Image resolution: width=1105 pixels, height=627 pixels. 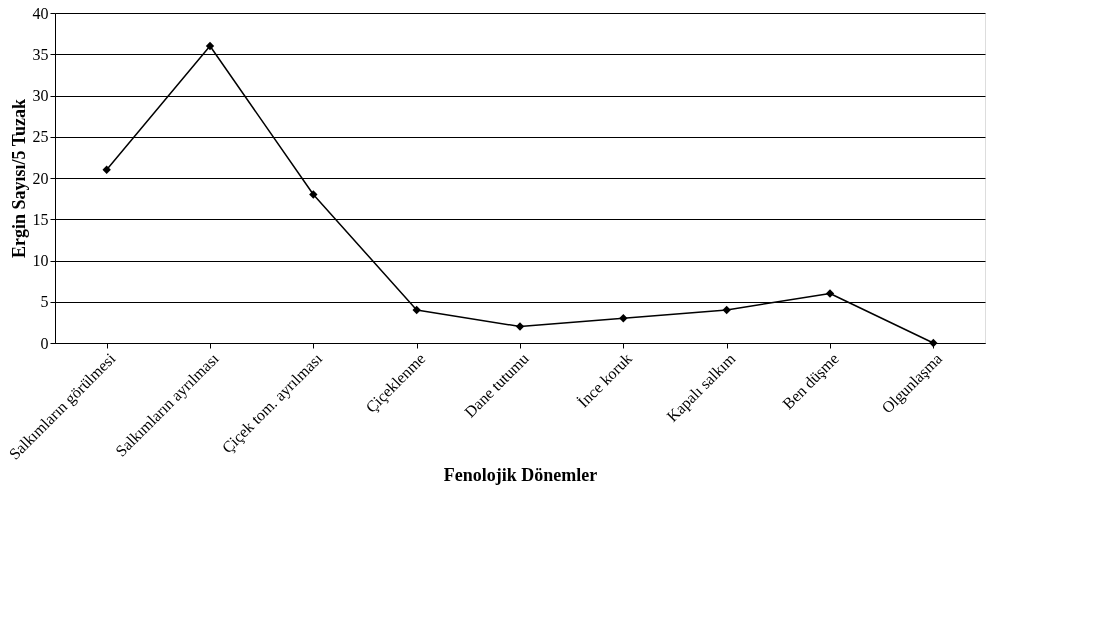 What do you see at coordinates (44, 302) in the screenshot?
I see `y-tick-label: 5` at bounding box center [44, 302].